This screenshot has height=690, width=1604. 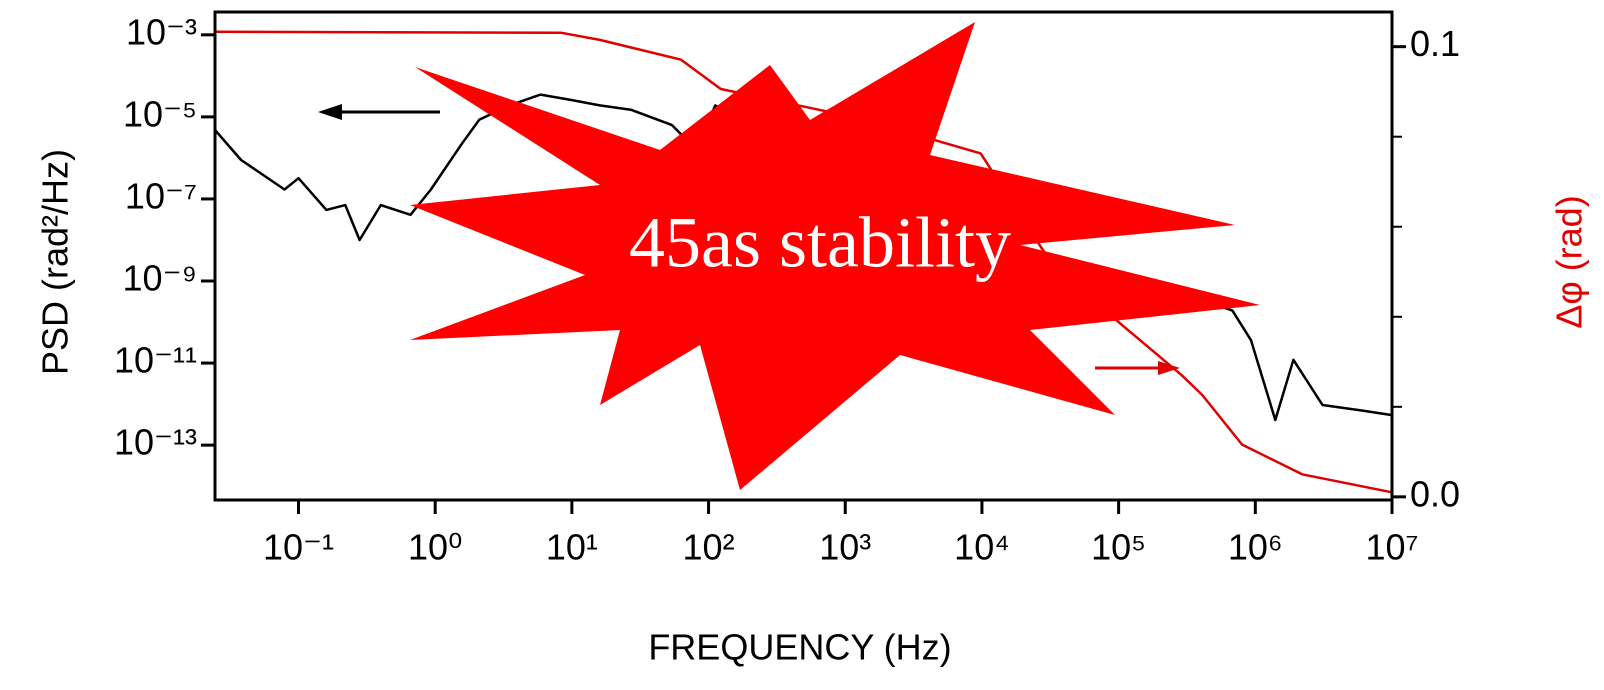 What do you see at coordinates (160, 113) in the screenshot?
I see `y-tick-label: 10⁻⁵` at bounding box center [160, 113].